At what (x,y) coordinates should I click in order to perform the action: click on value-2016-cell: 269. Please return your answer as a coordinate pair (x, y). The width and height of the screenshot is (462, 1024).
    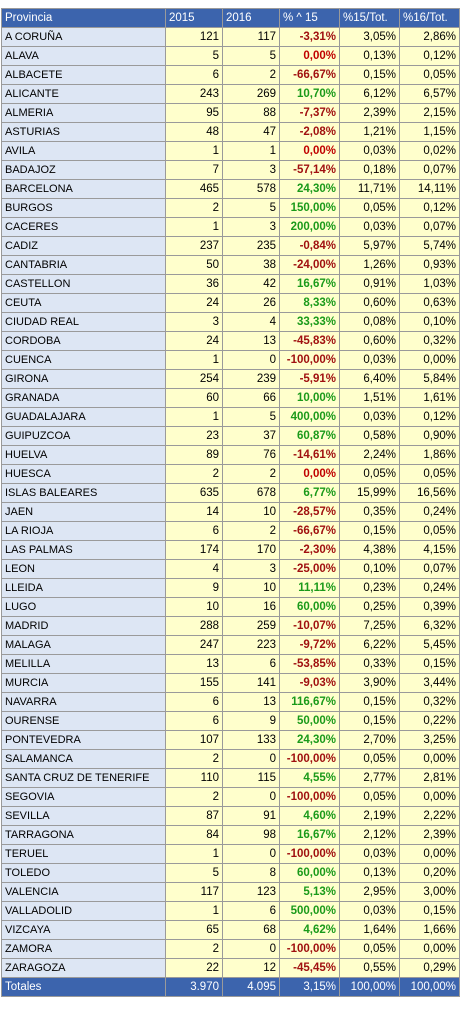
    Looking at the image, I should click on (251, 94).